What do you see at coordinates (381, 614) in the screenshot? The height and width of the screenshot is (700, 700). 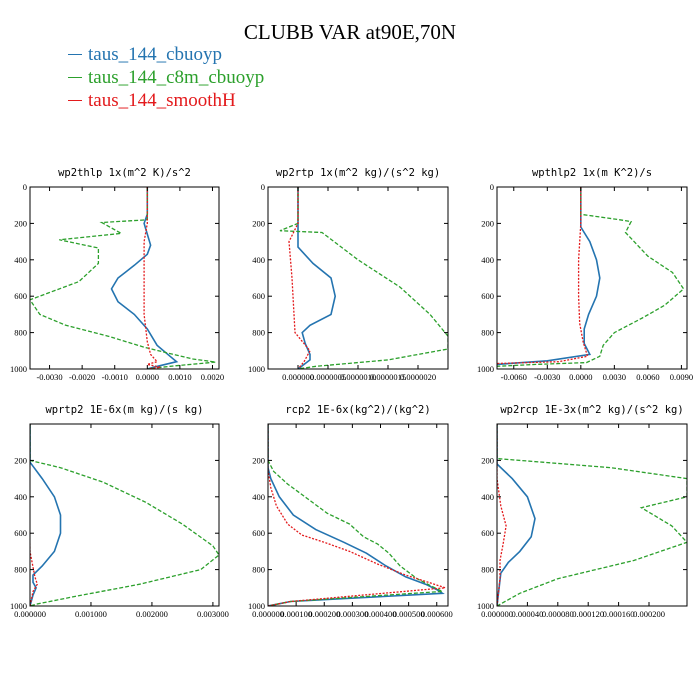 I see `x-tick-label: 0.000400` at bounding box center [381, 614].